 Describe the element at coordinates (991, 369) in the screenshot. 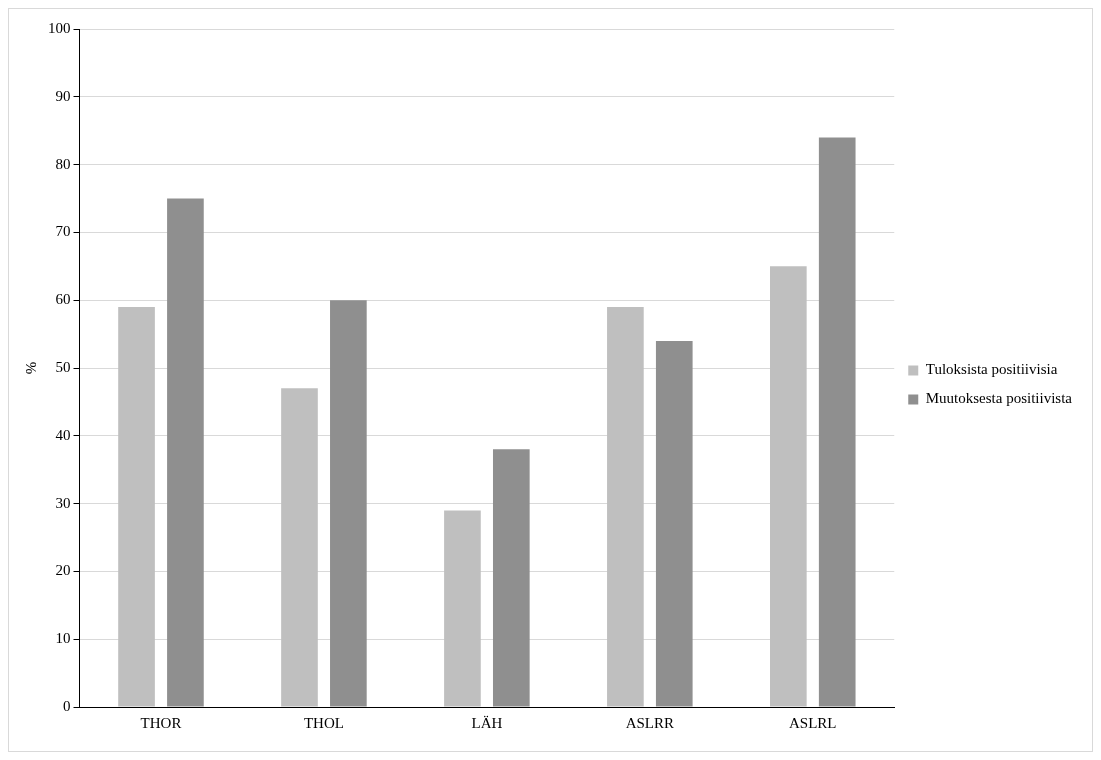

I see `legend-label: Tuloksista positiivisia` at that location.